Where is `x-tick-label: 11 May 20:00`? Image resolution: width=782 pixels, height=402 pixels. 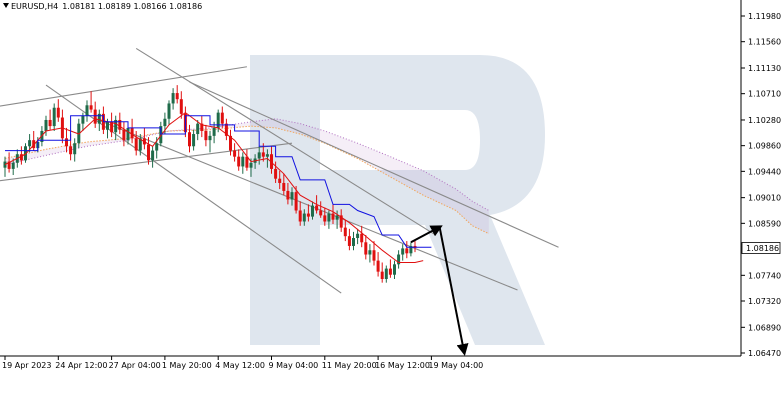
x-tick-label: 11 May 20:00 is located at coordinates (349, 365).